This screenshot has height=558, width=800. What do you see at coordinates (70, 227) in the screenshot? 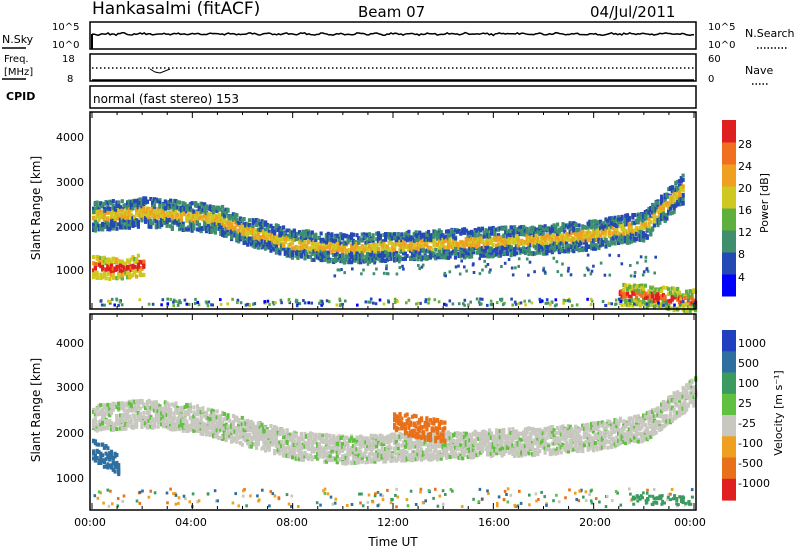
I see `power-ytick: 2000` at bounding box center [70, 227].